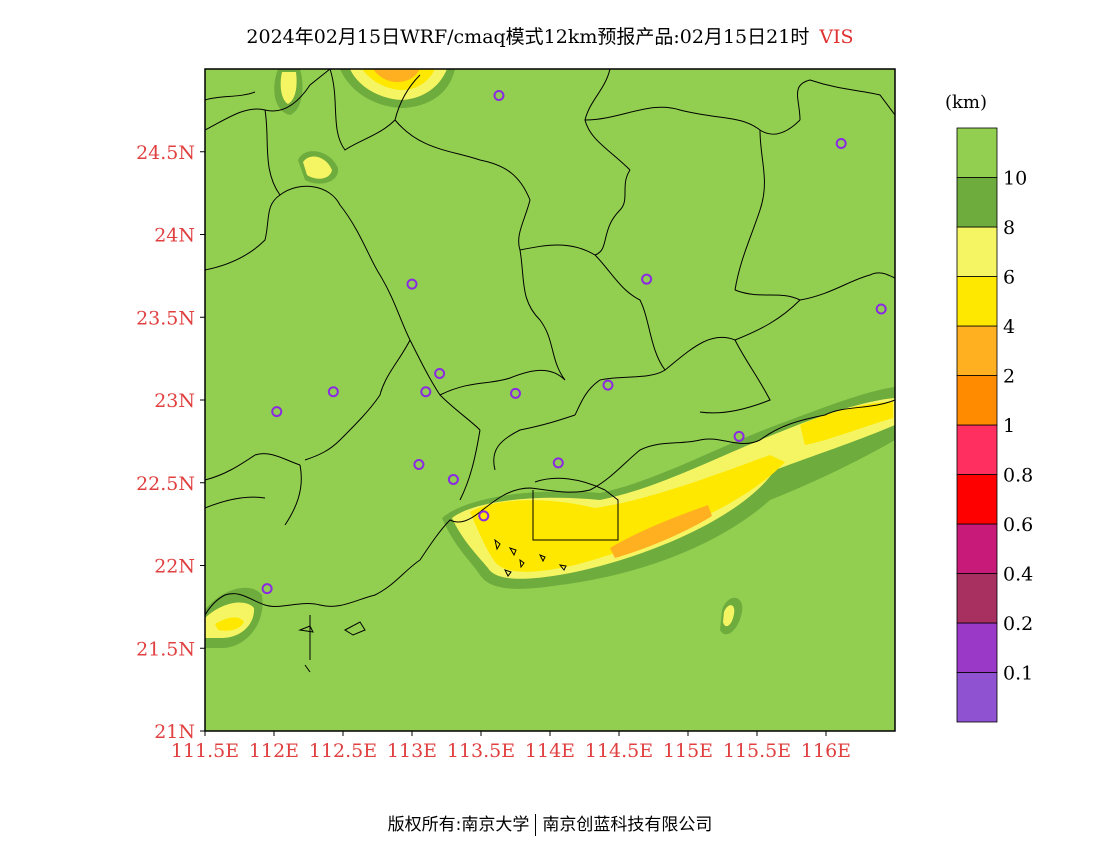 The height and width of the screenshot is (850, 1100). Describe the element at coordinates (174, 401) in the screenshot. I see `y-tick-label: 23N` at that location.